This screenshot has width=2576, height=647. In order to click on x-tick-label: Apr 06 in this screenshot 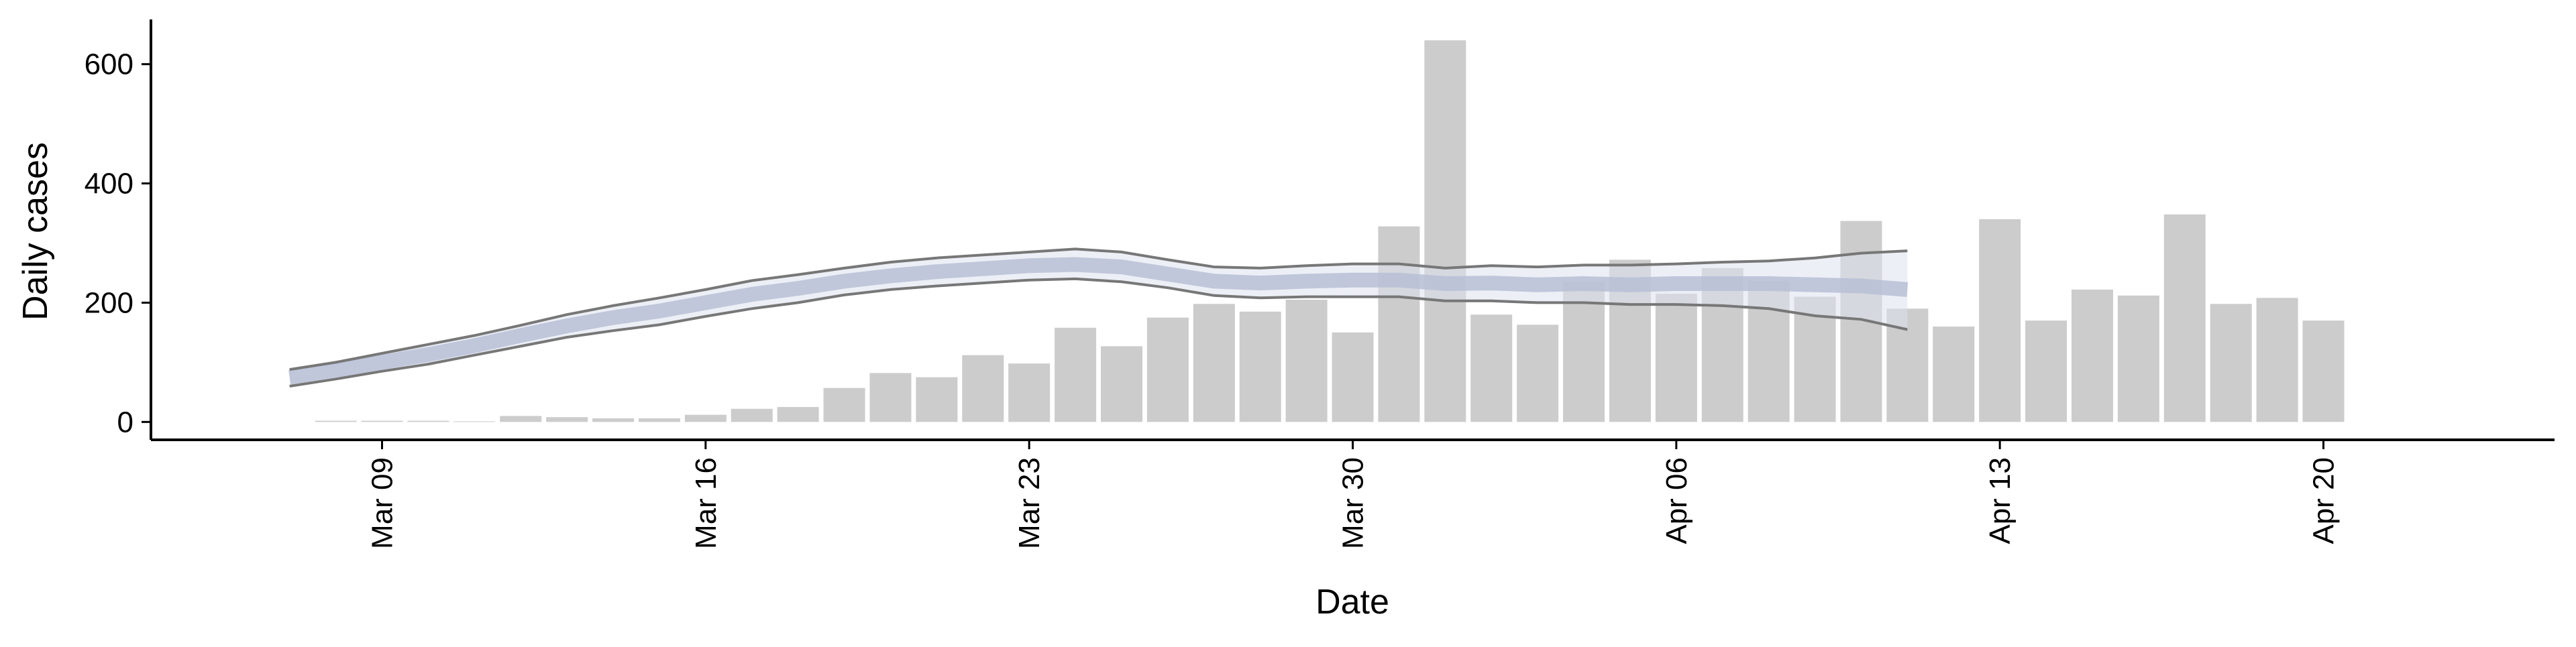, I will do `click(1676, 501)`.